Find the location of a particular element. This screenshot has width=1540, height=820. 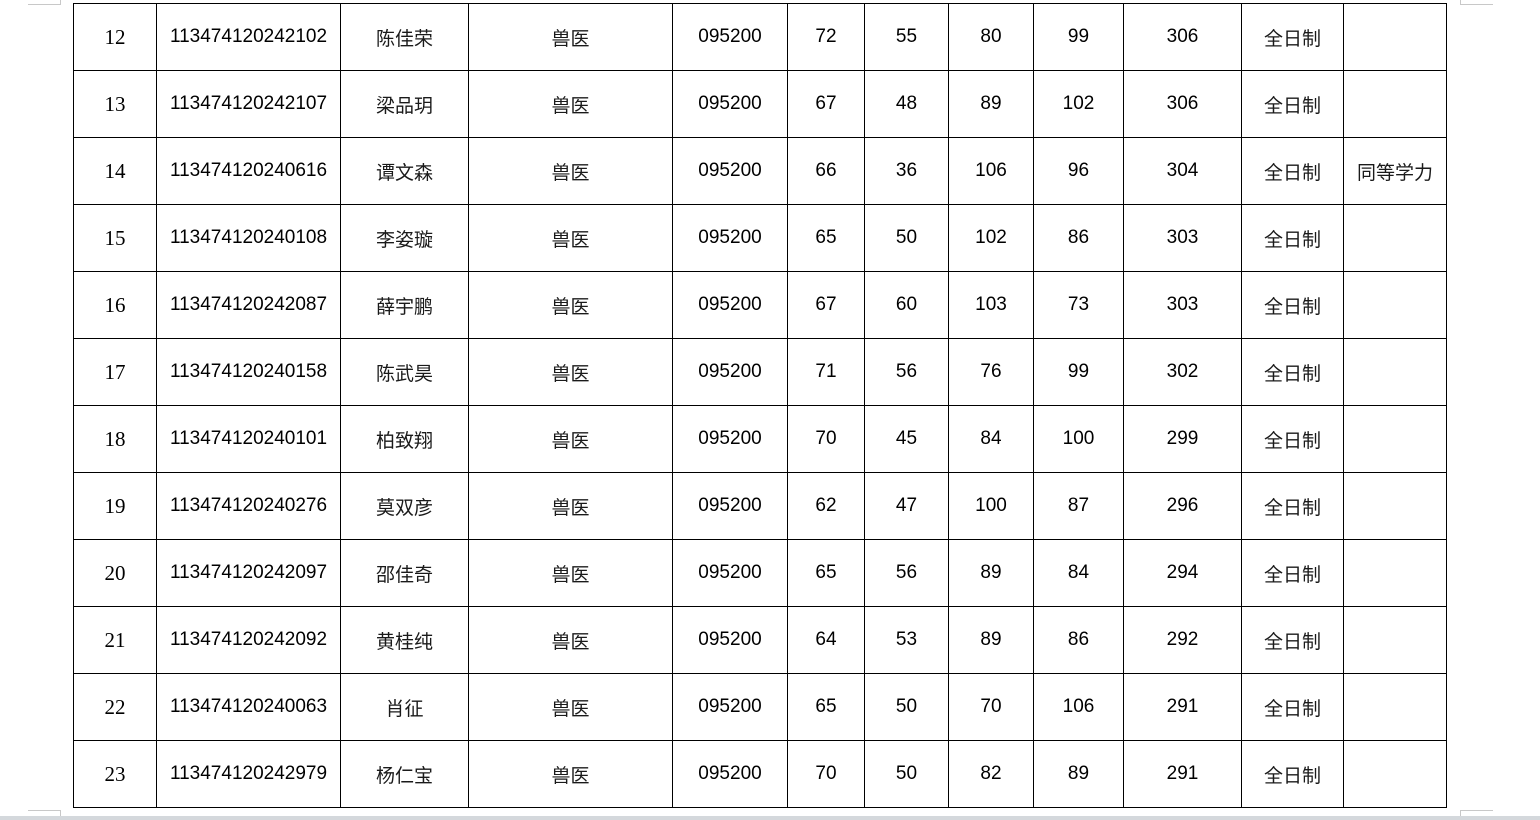

name-cell: 杨仁宝 is located at coordinates (404, 774).